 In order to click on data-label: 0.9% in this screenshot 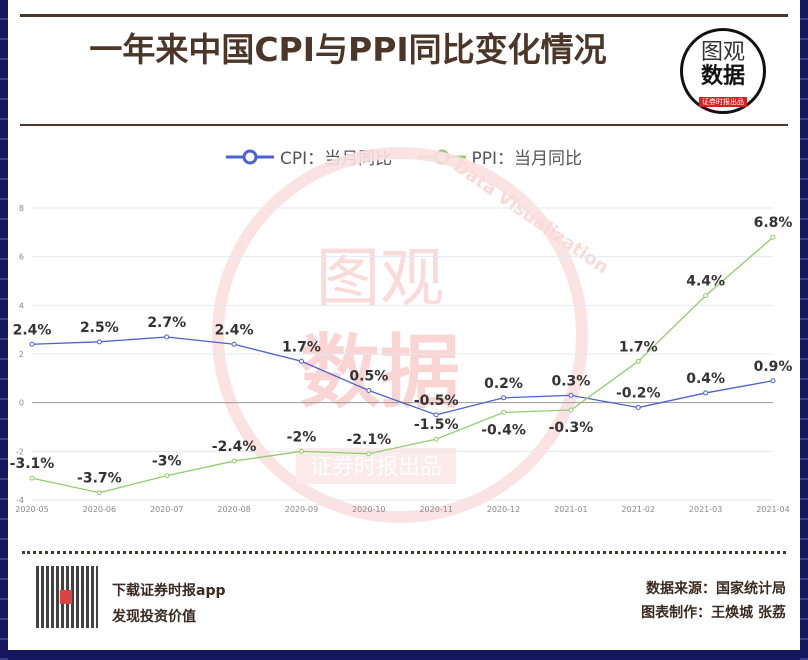, I will do `click(773, 367)`.